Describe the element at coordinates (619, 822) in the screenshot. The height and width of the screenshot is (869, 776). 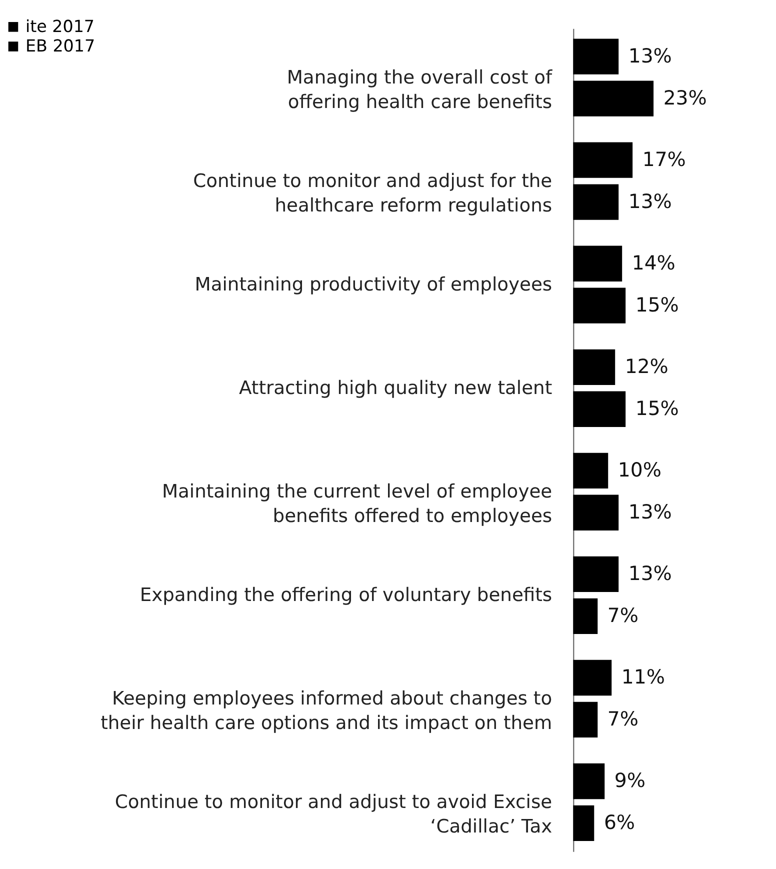
I see `data-label: 6%` at that location.